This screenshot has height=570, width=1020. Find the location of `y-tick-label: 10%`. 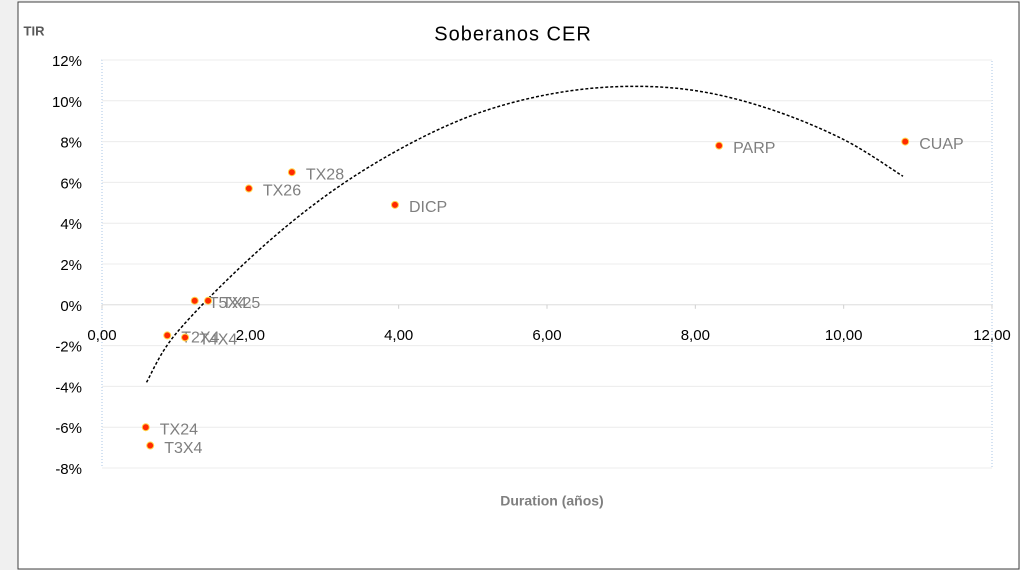

y-tick-label: 10% is located at coordinates (67, 102).